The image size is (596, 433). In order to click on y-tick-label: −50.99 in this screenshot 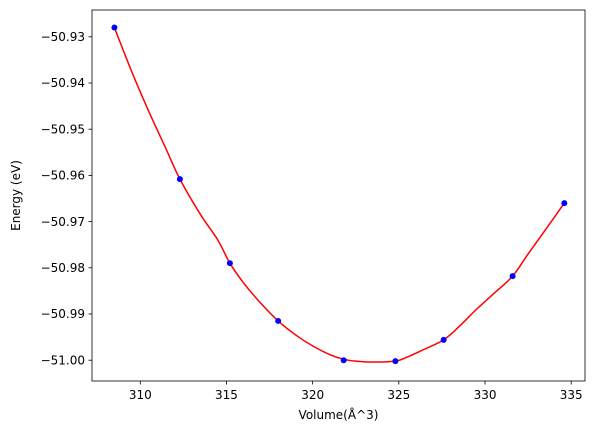, I will do `click(63, 314)`.